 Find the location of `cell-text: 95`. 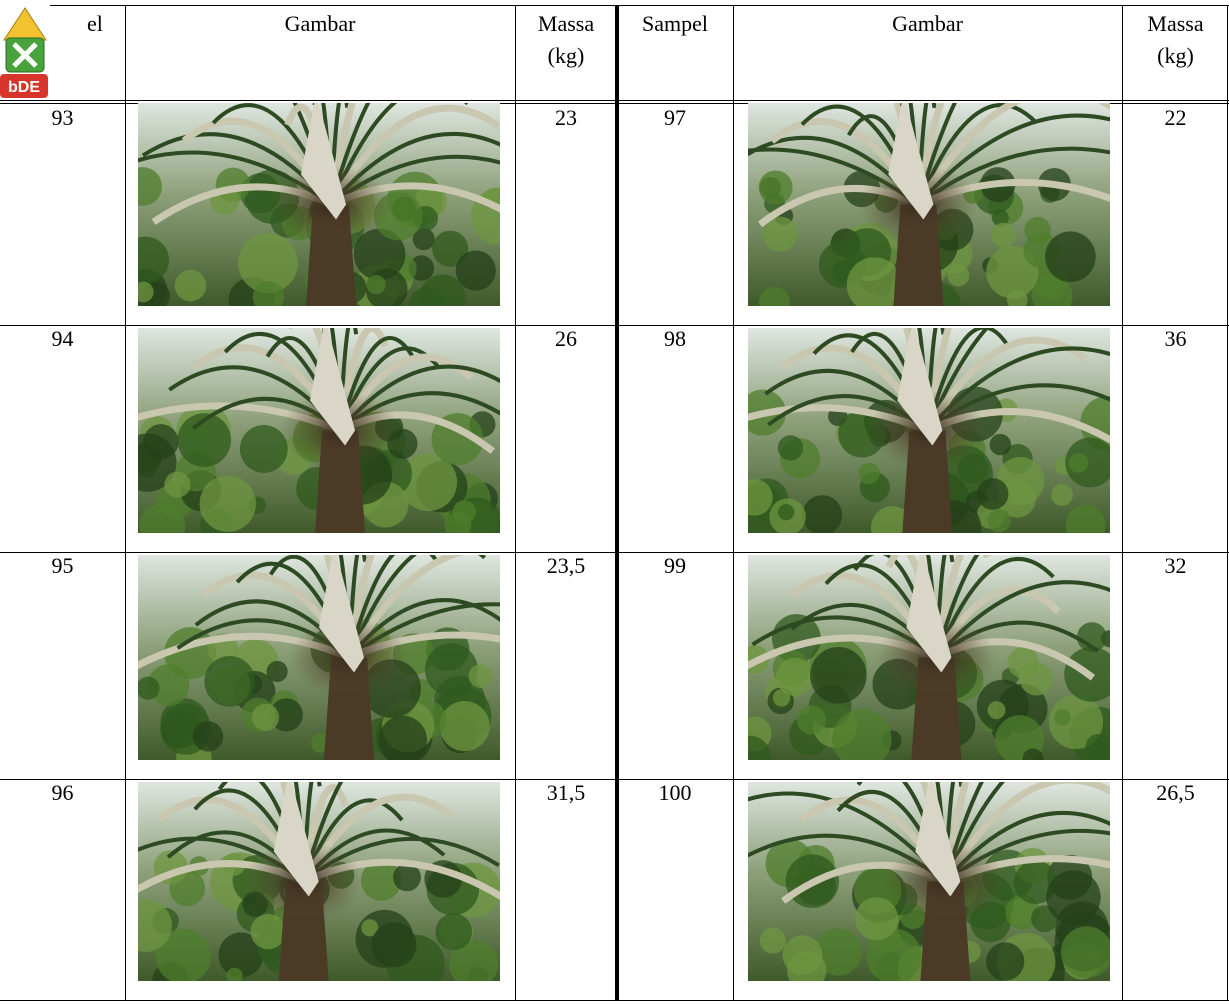

cell-text: 95 is located at coordinates (62, 565).